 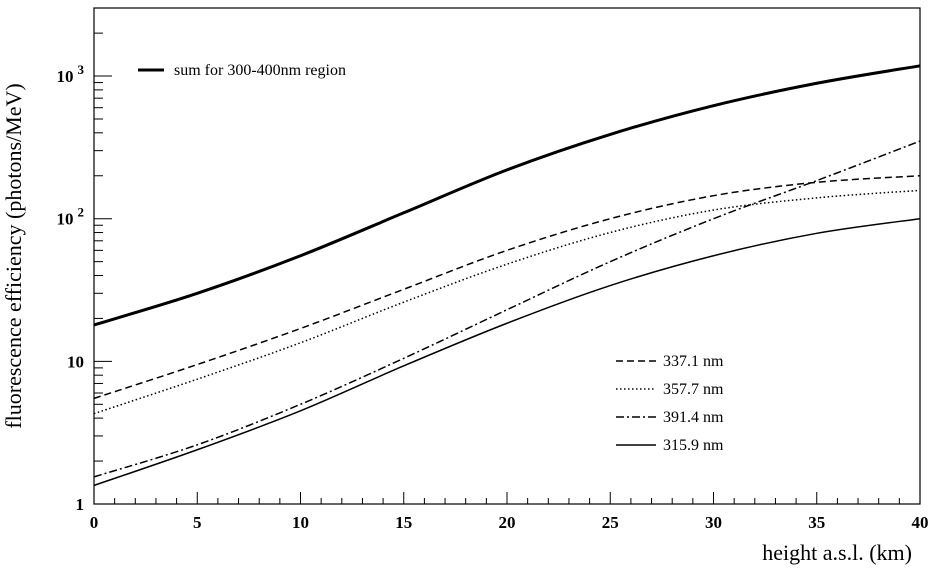 I want to click on x-tick-label: 0, so click(x=94, y=522).